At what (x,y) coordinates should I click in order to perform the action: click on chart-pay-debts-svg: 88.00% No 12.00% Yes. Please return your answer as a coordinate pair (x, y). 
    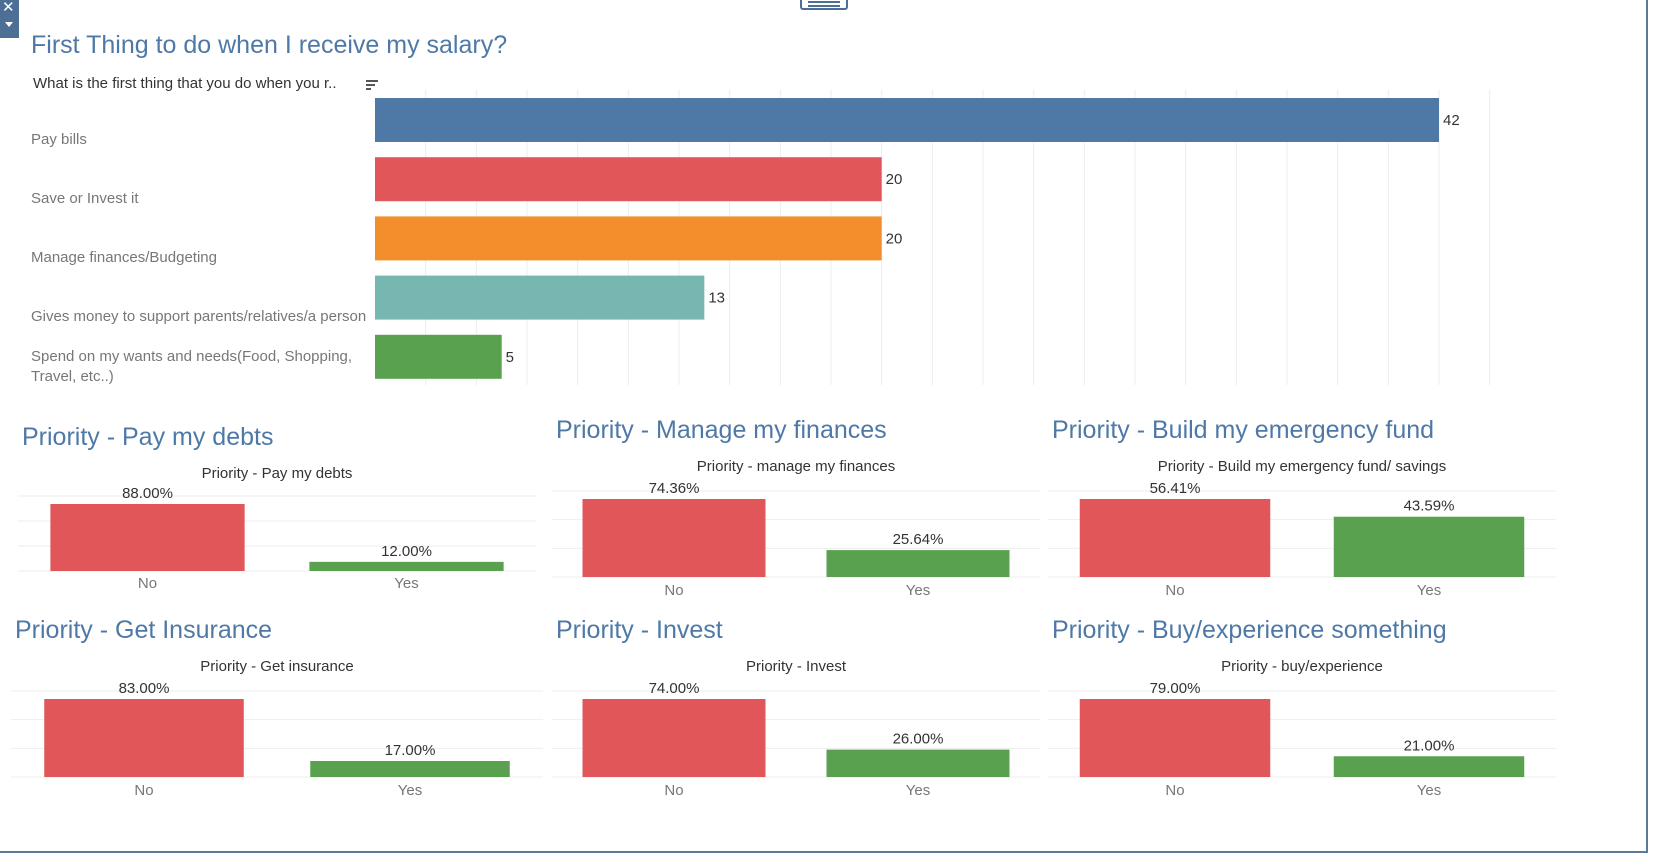
    Looking at the image, I should click on (277, 538).